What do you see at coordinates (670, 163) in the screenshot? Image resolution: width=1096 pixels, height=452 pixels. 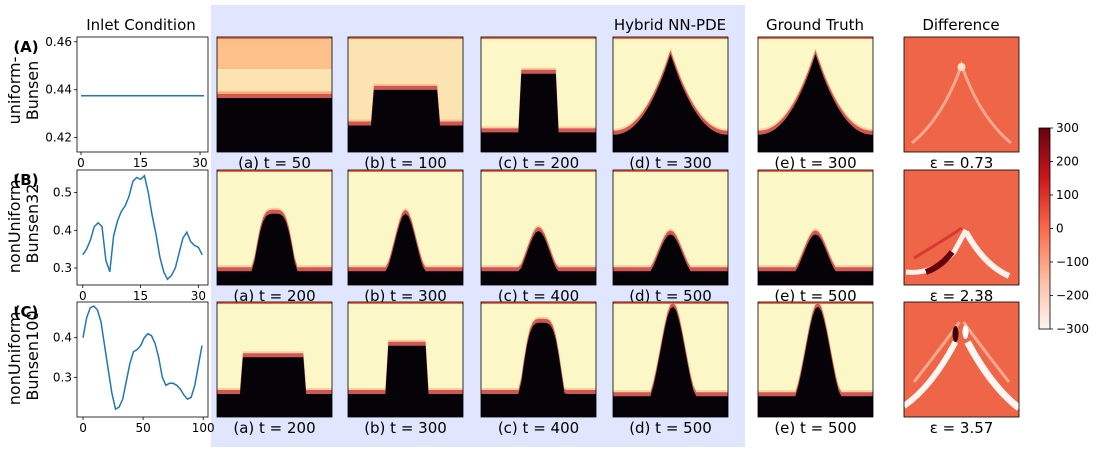 I see `frame-caption: (d) t = 300` at bounding box center [670, 163].